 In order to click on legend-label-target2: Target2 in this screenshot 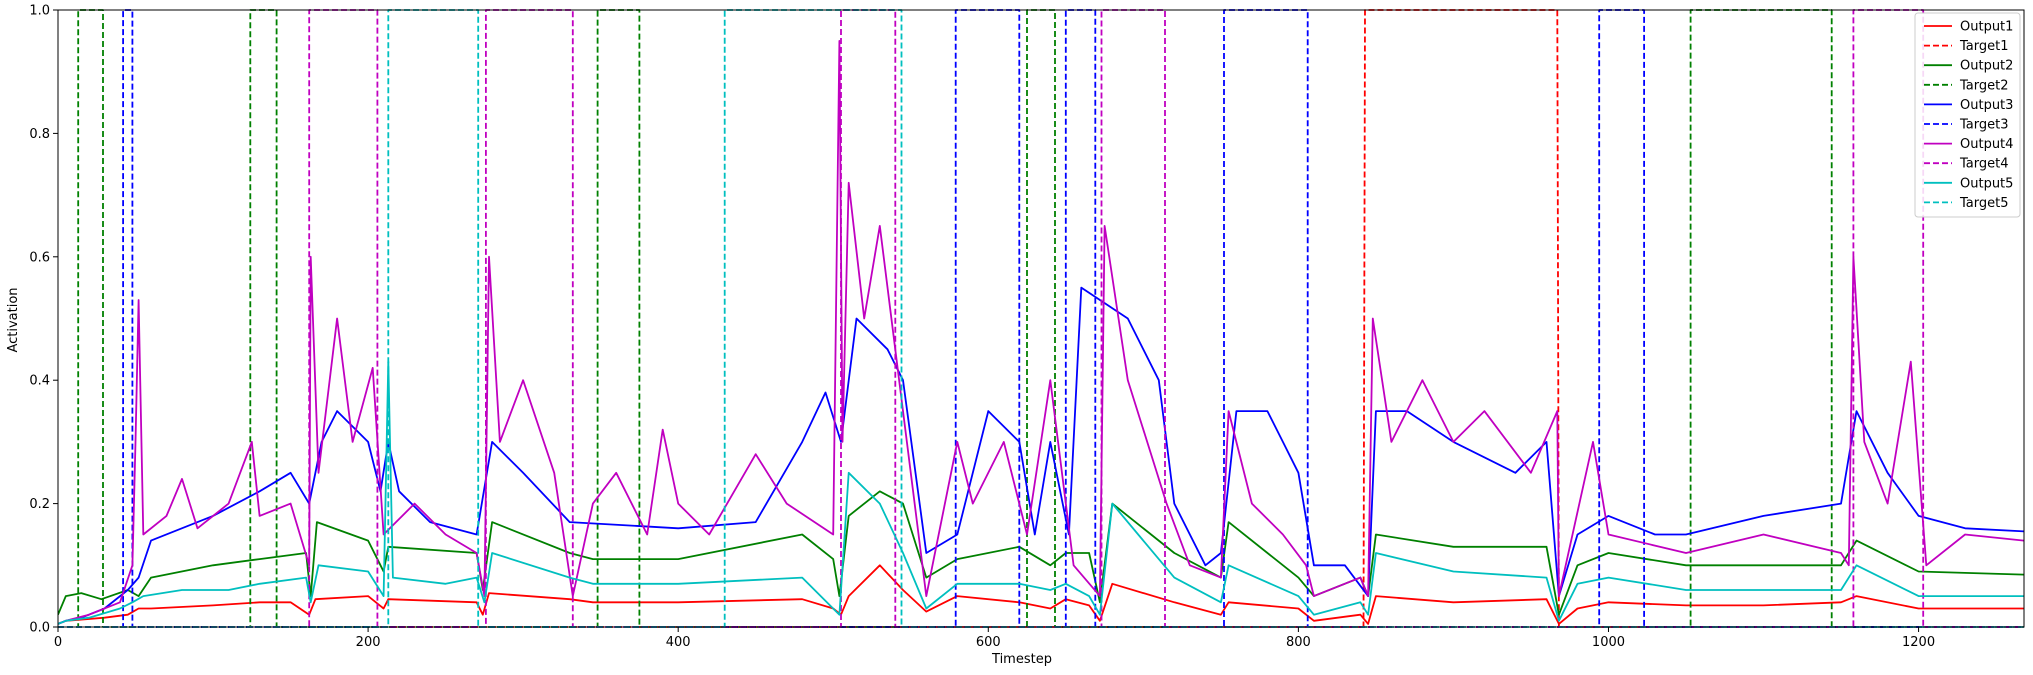, I will do `click(1984, 85)`.